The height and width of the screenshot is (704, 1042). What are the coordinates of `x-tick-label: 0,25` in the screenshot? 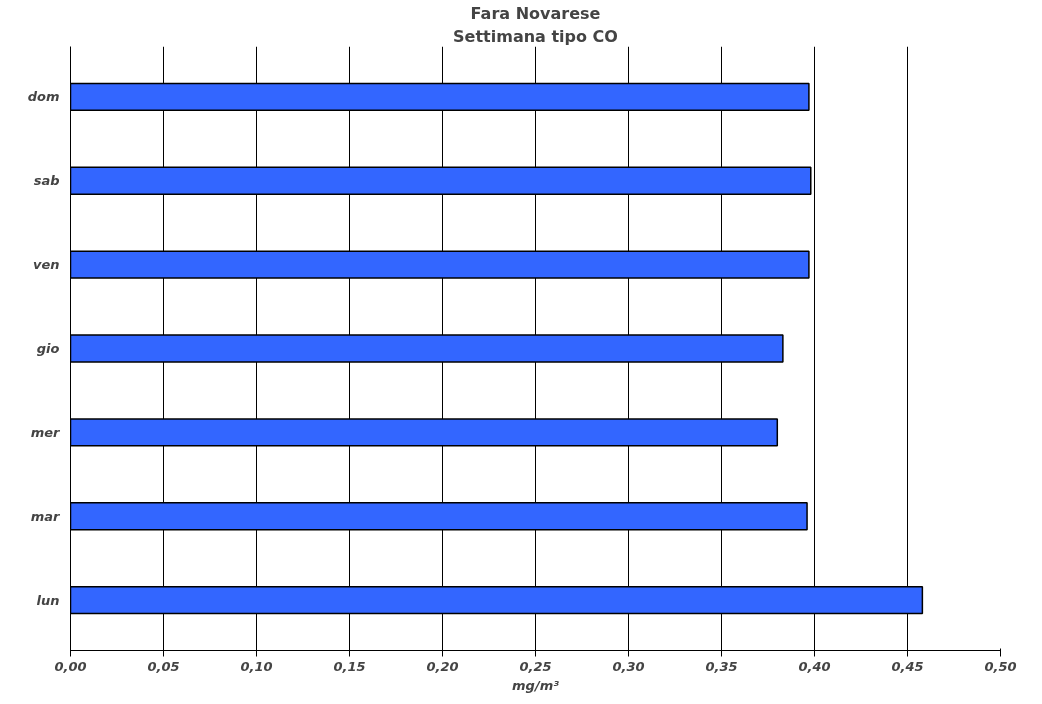 It's located at (535, 666).